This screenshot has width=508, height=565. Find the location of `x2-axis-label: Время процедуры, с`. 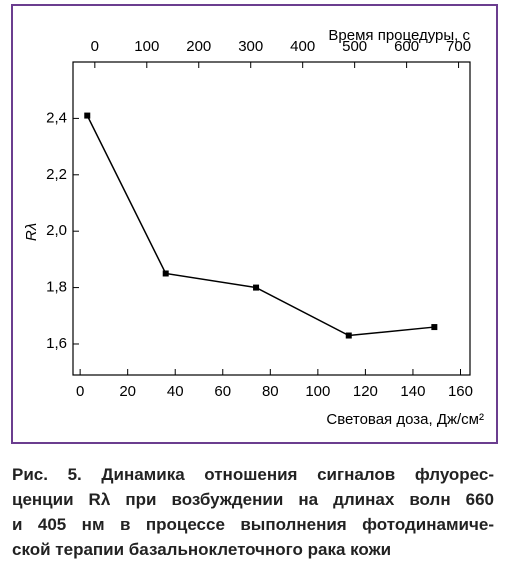

x2-axis-label: Время процедуры, с is located at coordinates (399, 35).